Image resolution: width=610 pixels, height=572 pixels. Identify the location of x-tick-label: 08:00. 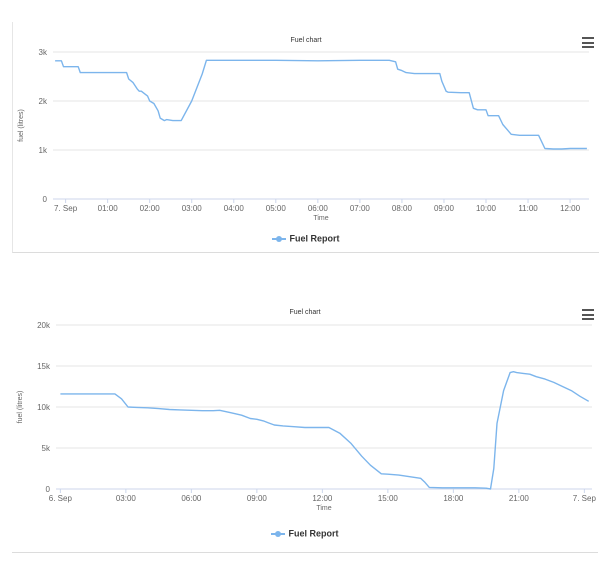
(402, 208).